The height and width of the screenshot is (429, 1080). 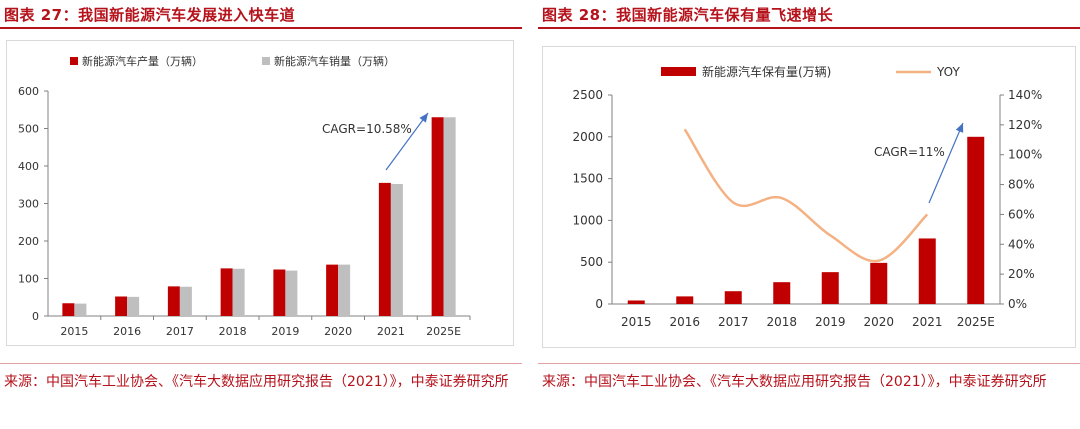 I want to click on legend-label-sales: 新能源汽车销量（万辆）, so click(x=334, y=61).